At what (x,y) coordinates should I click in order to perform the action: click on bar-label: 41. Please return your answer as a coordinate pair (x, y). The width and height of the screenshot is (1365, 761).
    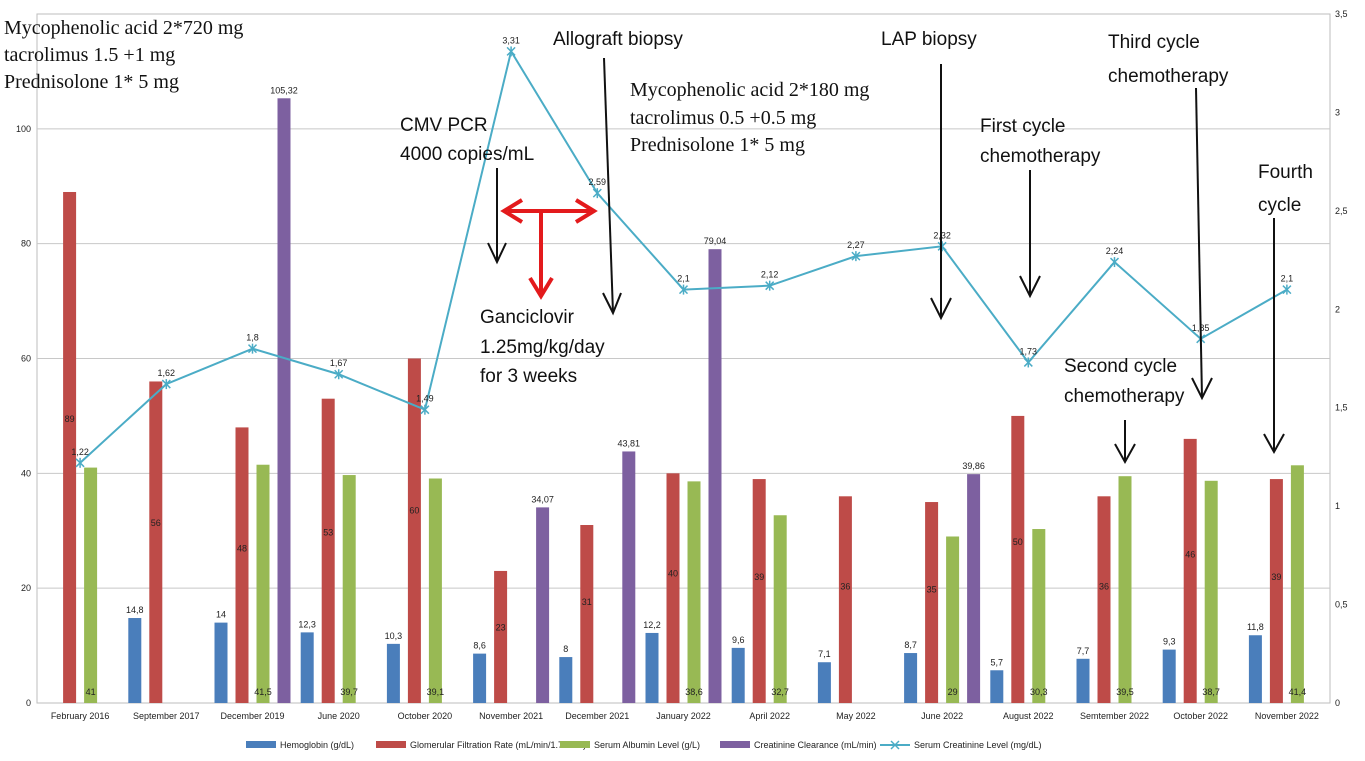
    Looking at the image, I should click on (91, 692).